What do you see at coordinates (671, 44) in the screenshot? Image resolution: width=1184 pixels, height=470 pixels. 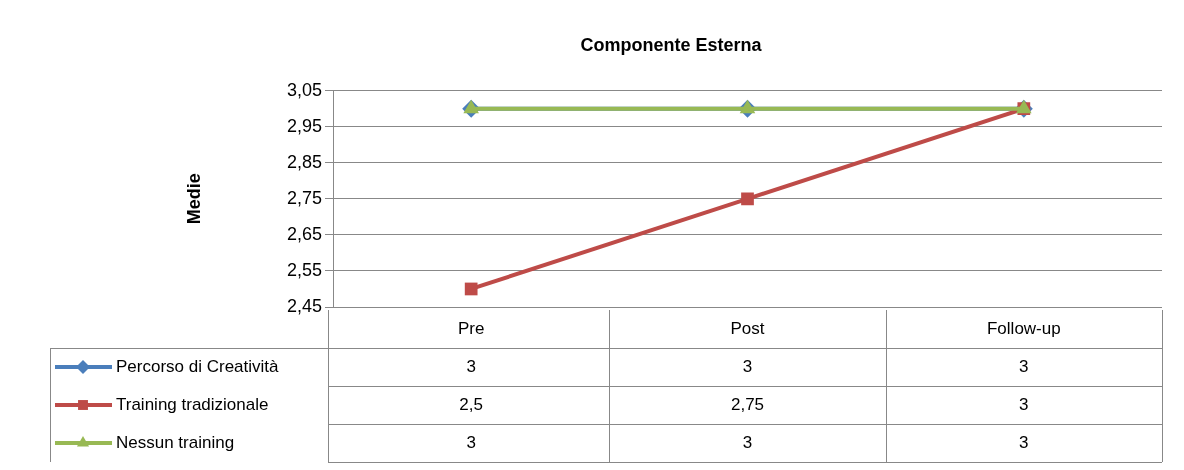 I see `chart-title: Componente Esterna` at bounding box center [671, 44].